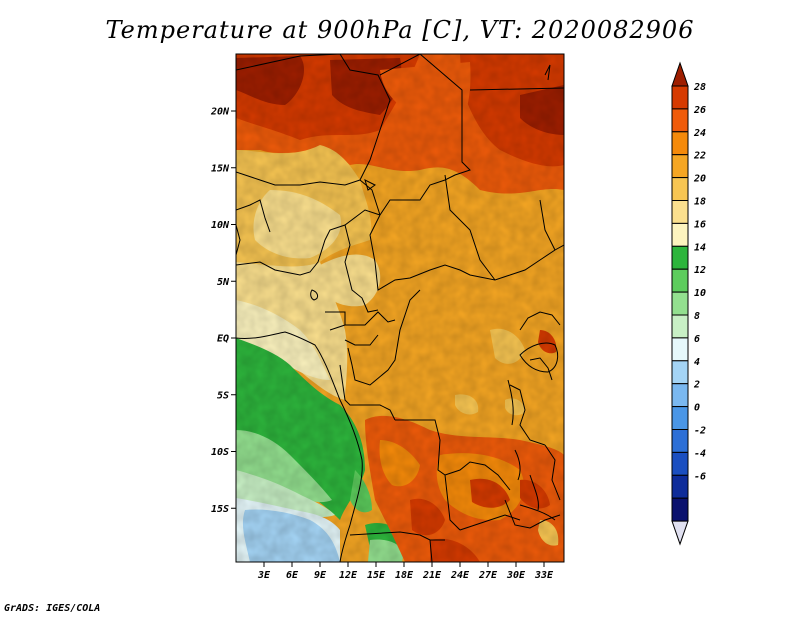  Describe the element at coordinates (223, 395) in the screenshot. I see `lat-tick-label: 5S` at that location.